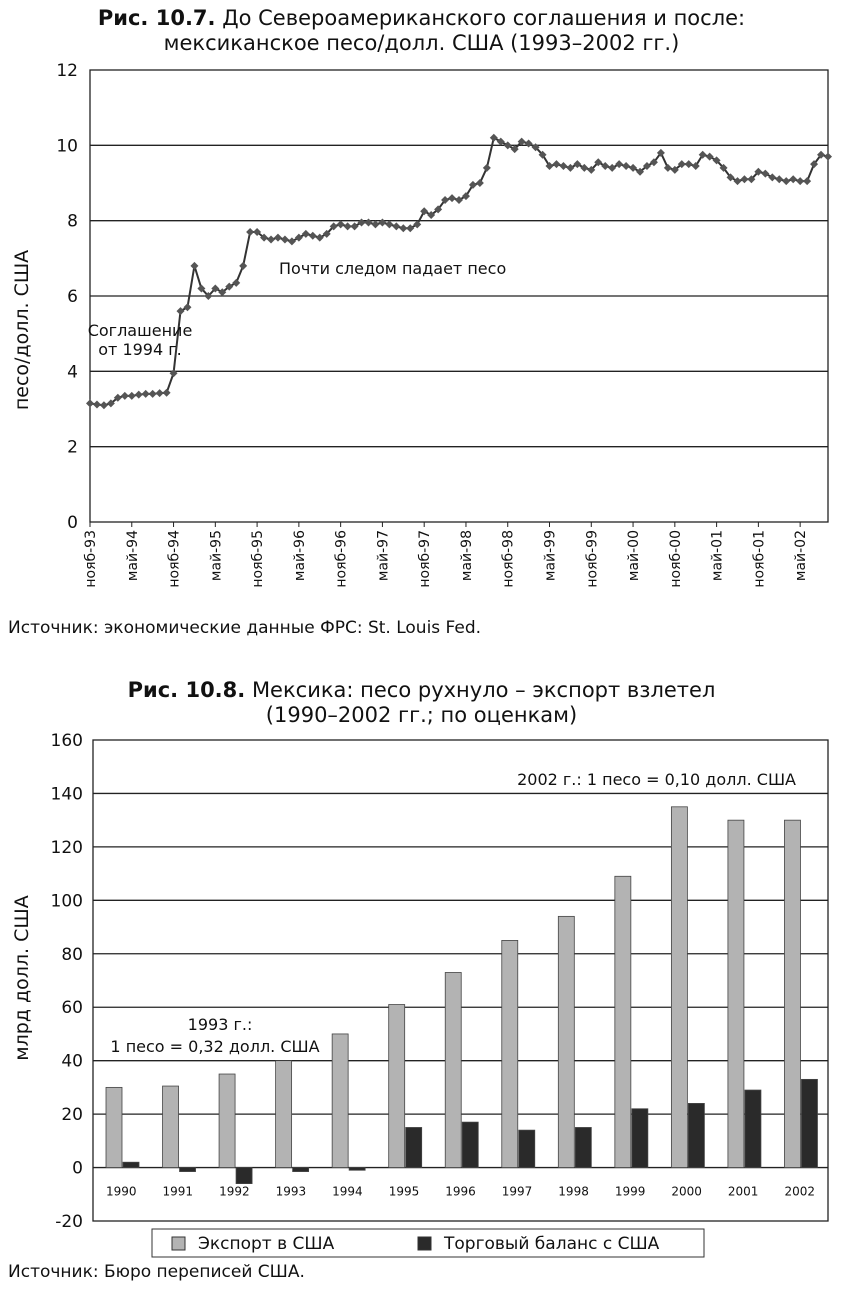 The width and height of the screenshot is (843, 1291). What do you see at coordinates (421, 715) in the screenshot?
I see `chart2-title-line2: (1990–2002 гг.; по оценкам)` at bounding box center [421, 715].